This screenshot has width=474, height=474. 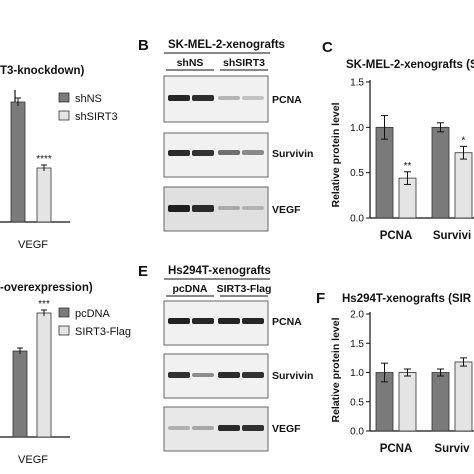 I want to click on panel-c-y-tick-label: 1.0, so click(x=357, y=128).